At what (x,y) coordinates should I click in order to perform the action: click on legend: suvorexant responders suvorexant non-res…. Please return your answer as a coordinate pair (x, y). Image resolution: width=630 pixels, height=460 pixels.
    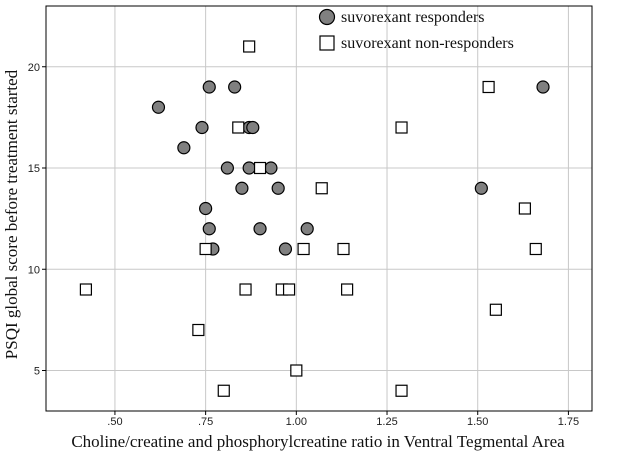
    Looking at the image, I should click on (416, 30).